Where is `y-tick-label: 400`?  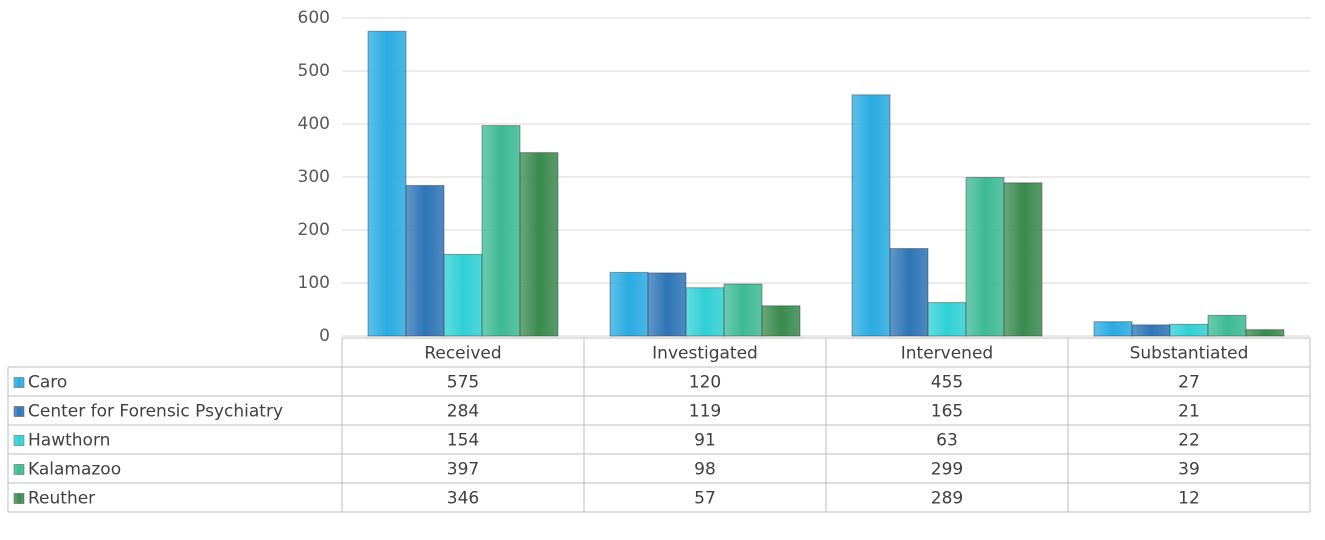
y-tick-label: 400 is located at coordinates (314, 124).